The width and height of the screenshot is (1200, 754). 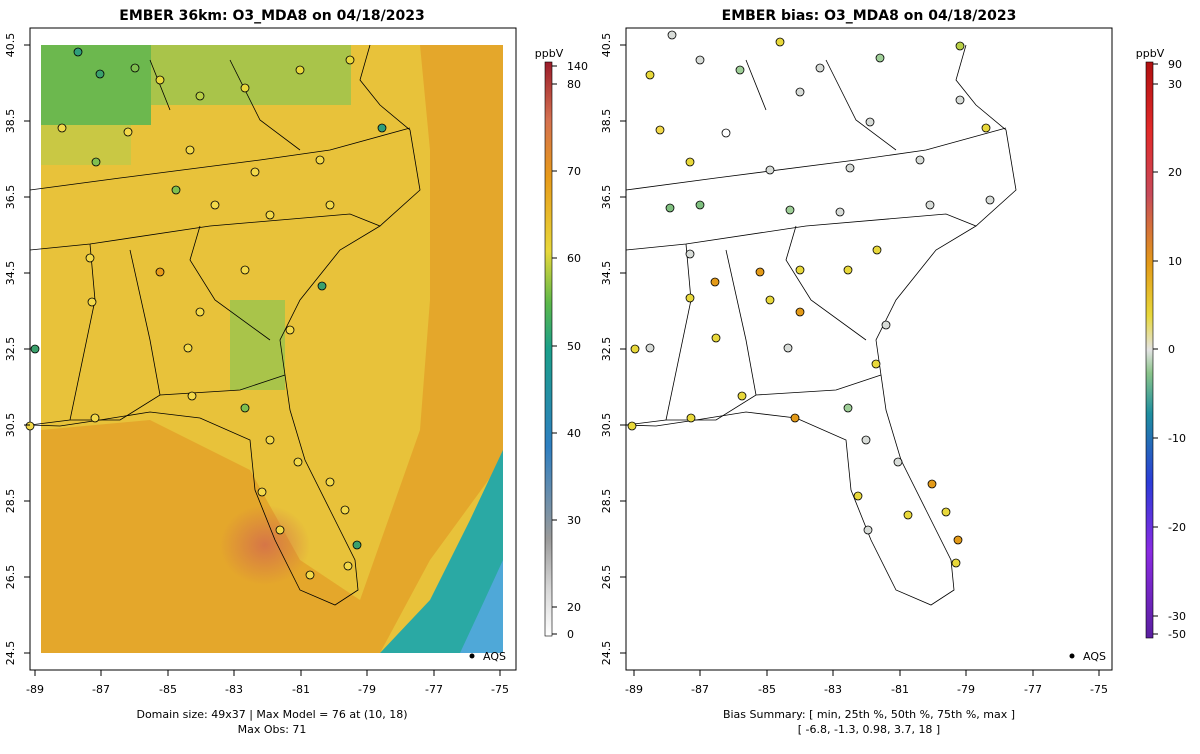 I want to click on right-x-ticks: -89 -87 -85 -83 -81 -79 -77 -75, so click(x=866, y=689).